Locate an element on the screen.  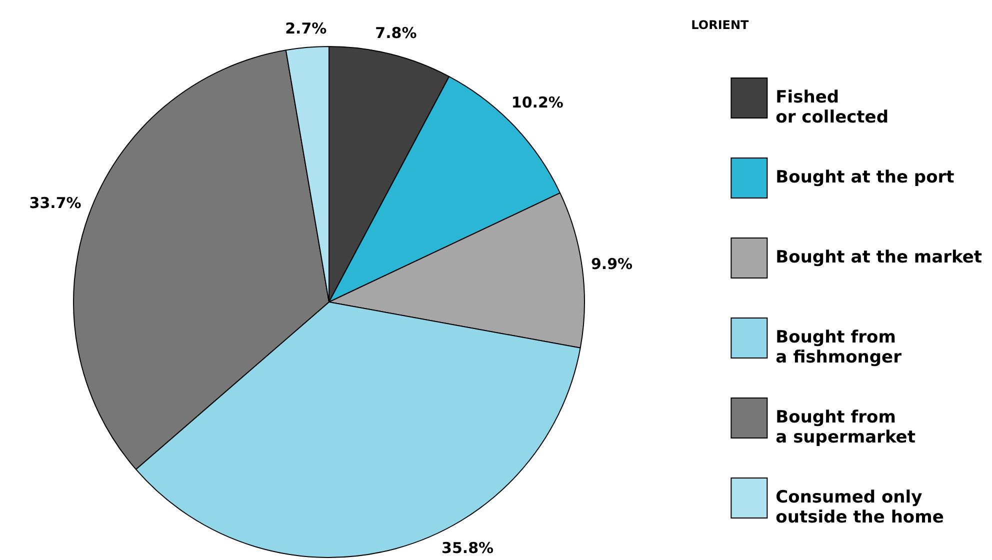
data-label: 9.9% is located at coordinates (611, 263).